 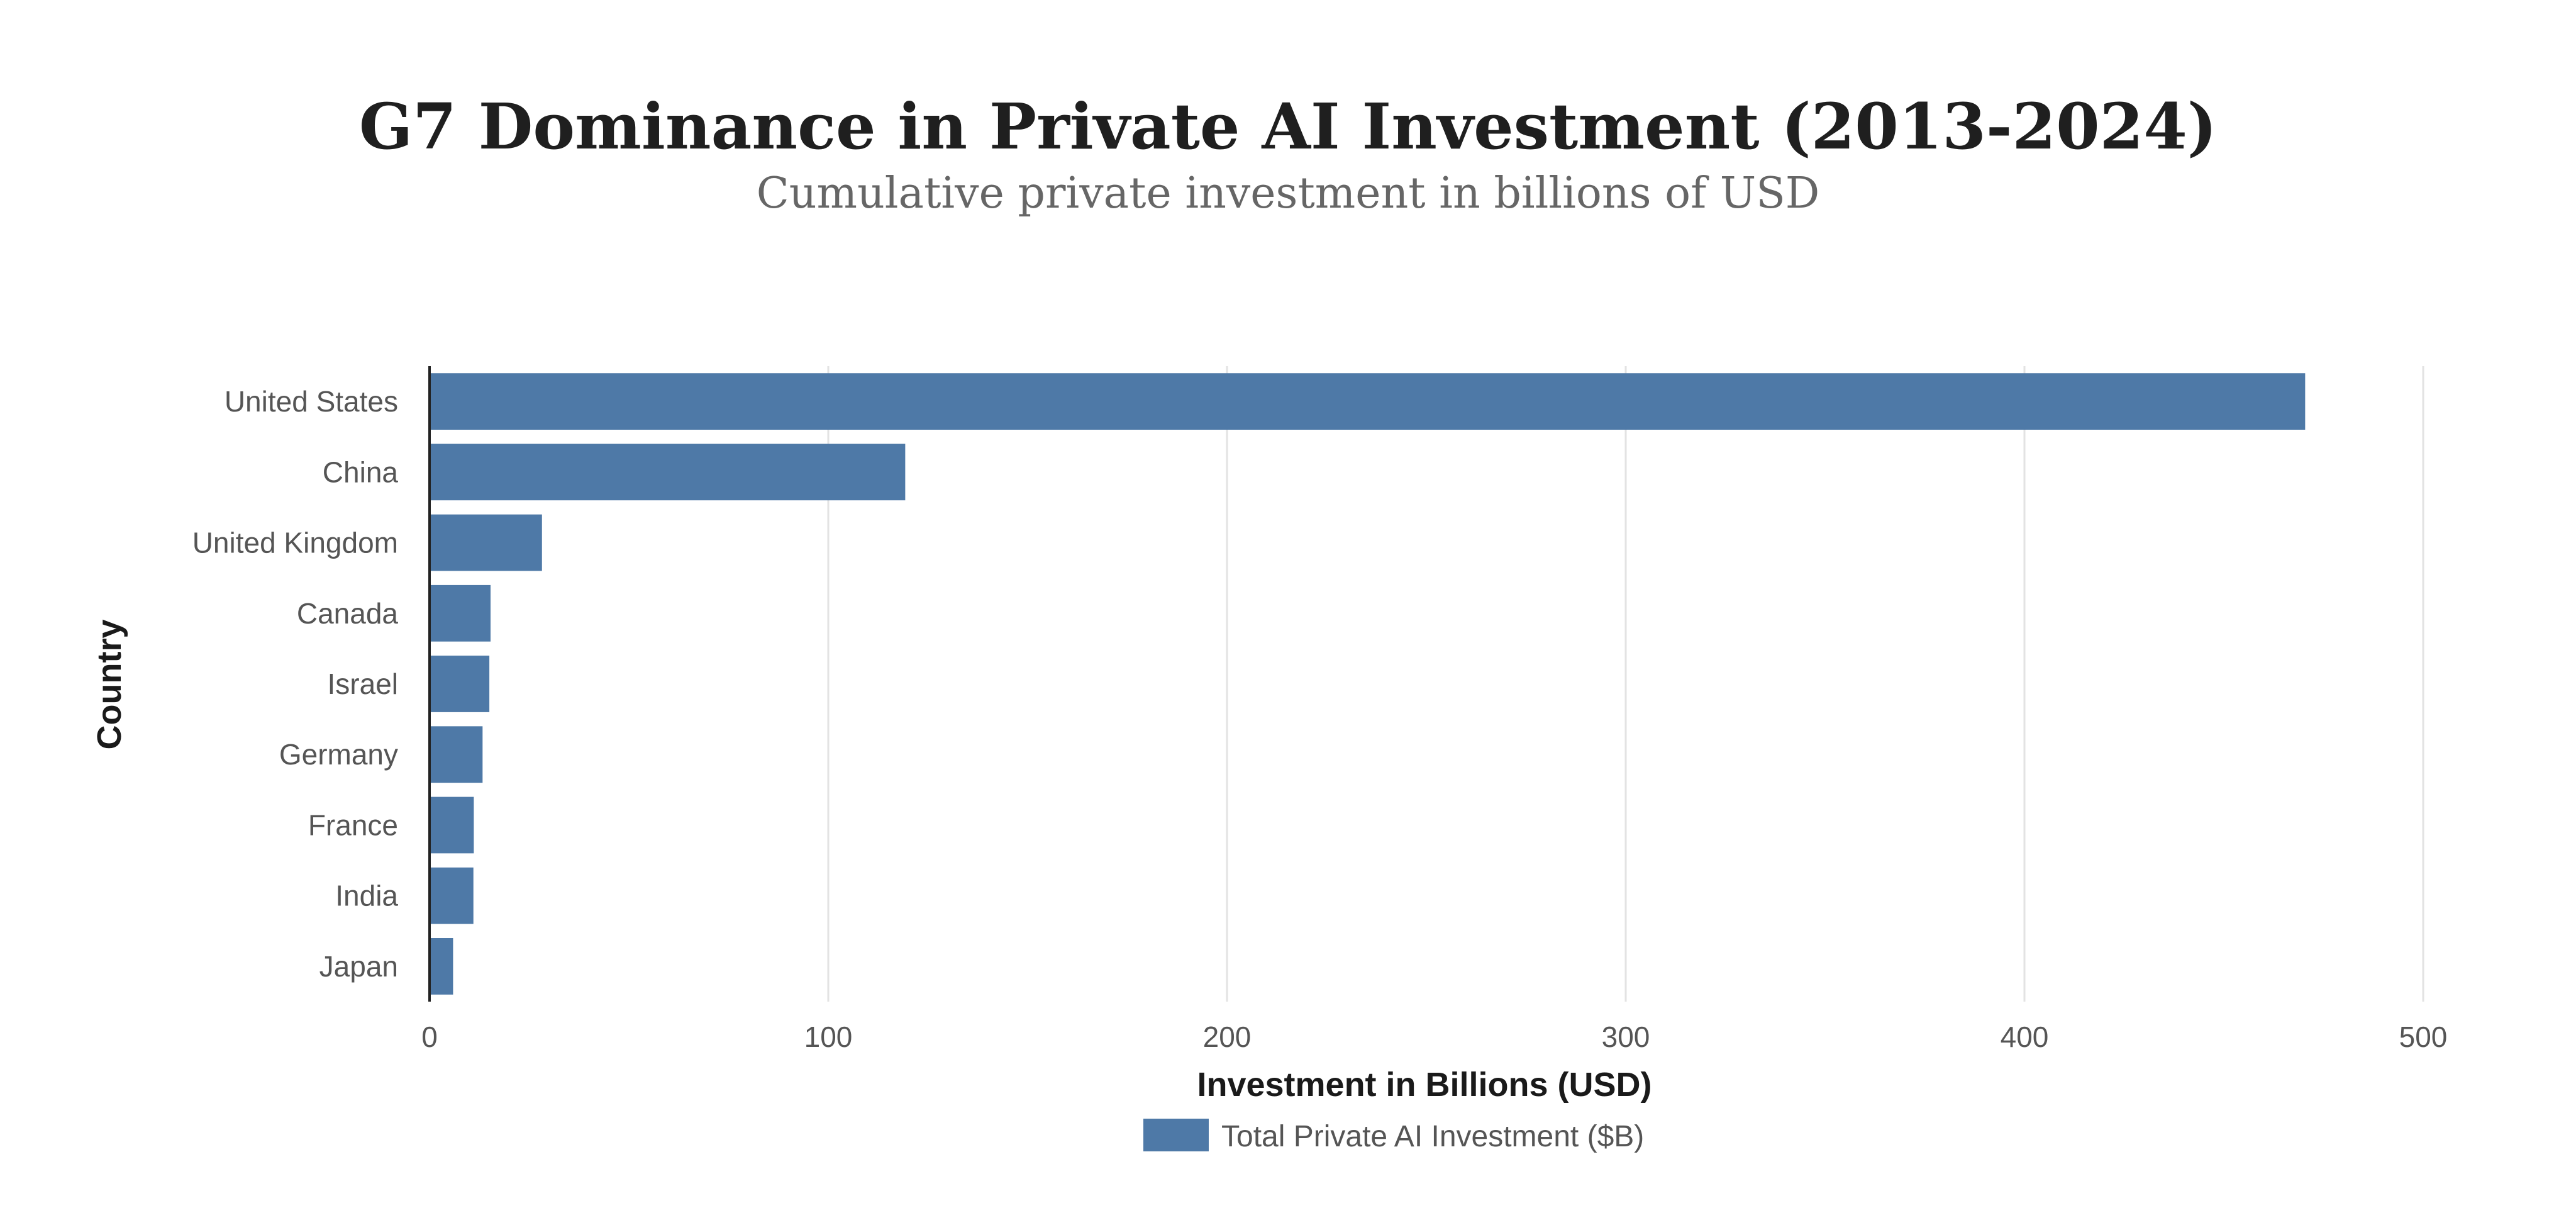 What do you see at coordinates (338, 754) in the screenshot?
I see `y-tick-label: Germany` at bounding box center [338, 754].